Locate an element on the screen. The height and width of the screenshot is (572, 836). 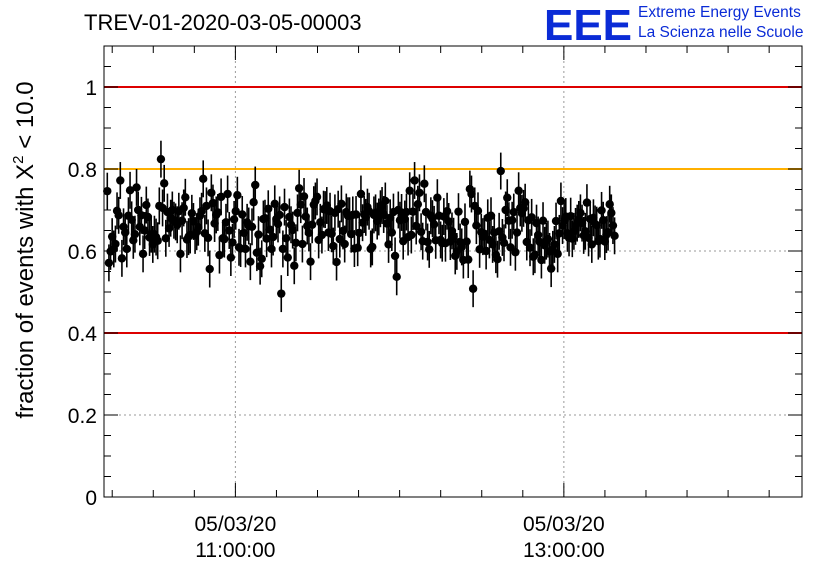
x-tick-label-date: 05/03/20 is located at coordinates (236, 524).